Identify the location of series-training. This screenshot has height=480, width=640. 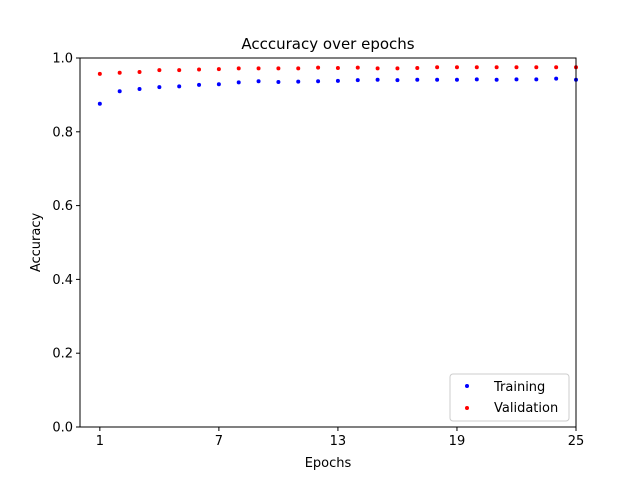
(337, 91).